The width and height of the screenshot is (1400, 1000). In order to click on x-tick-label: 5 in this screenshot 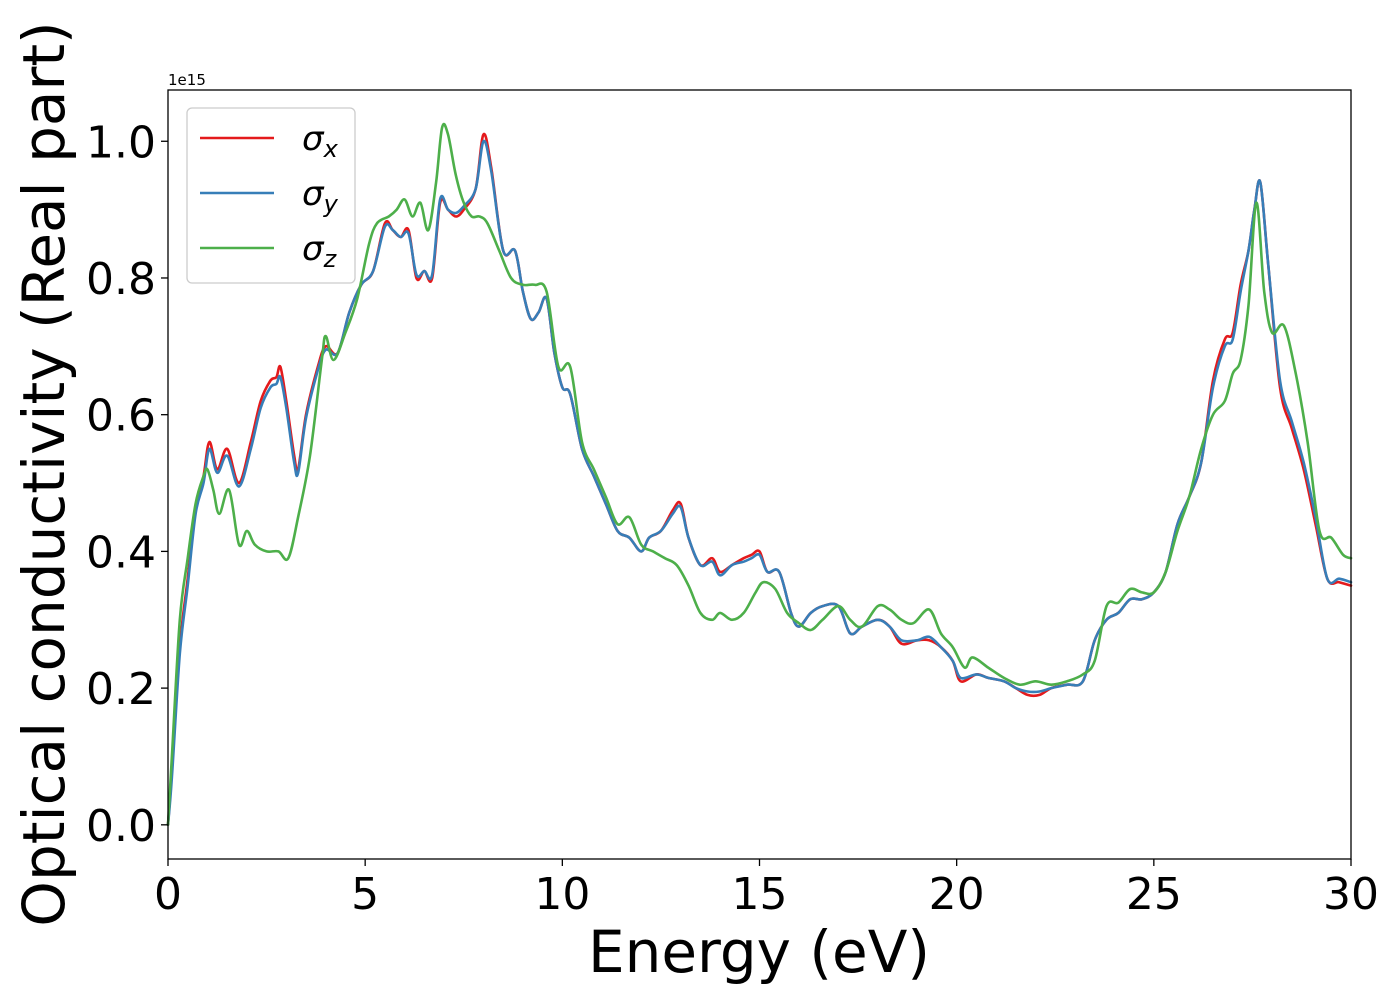, I will do `click(365, 894)`.